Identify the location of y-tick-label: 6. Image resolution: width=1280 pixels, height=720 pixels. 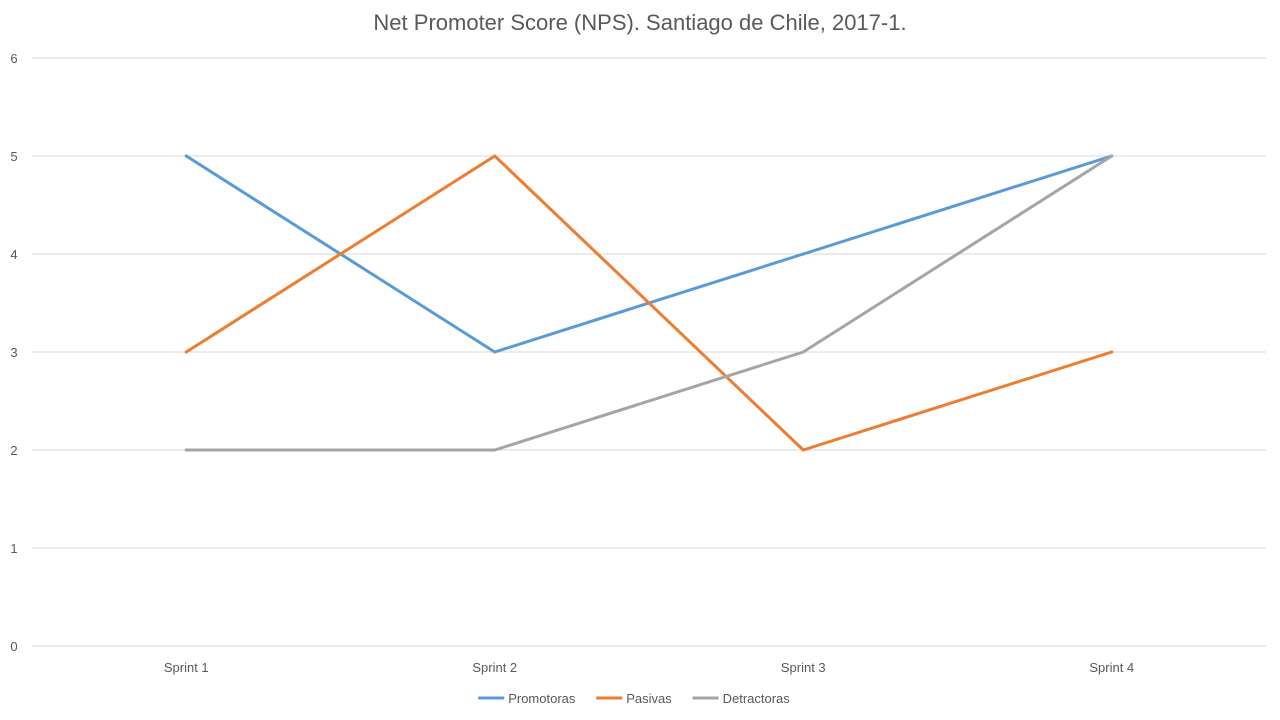
(13, 58).